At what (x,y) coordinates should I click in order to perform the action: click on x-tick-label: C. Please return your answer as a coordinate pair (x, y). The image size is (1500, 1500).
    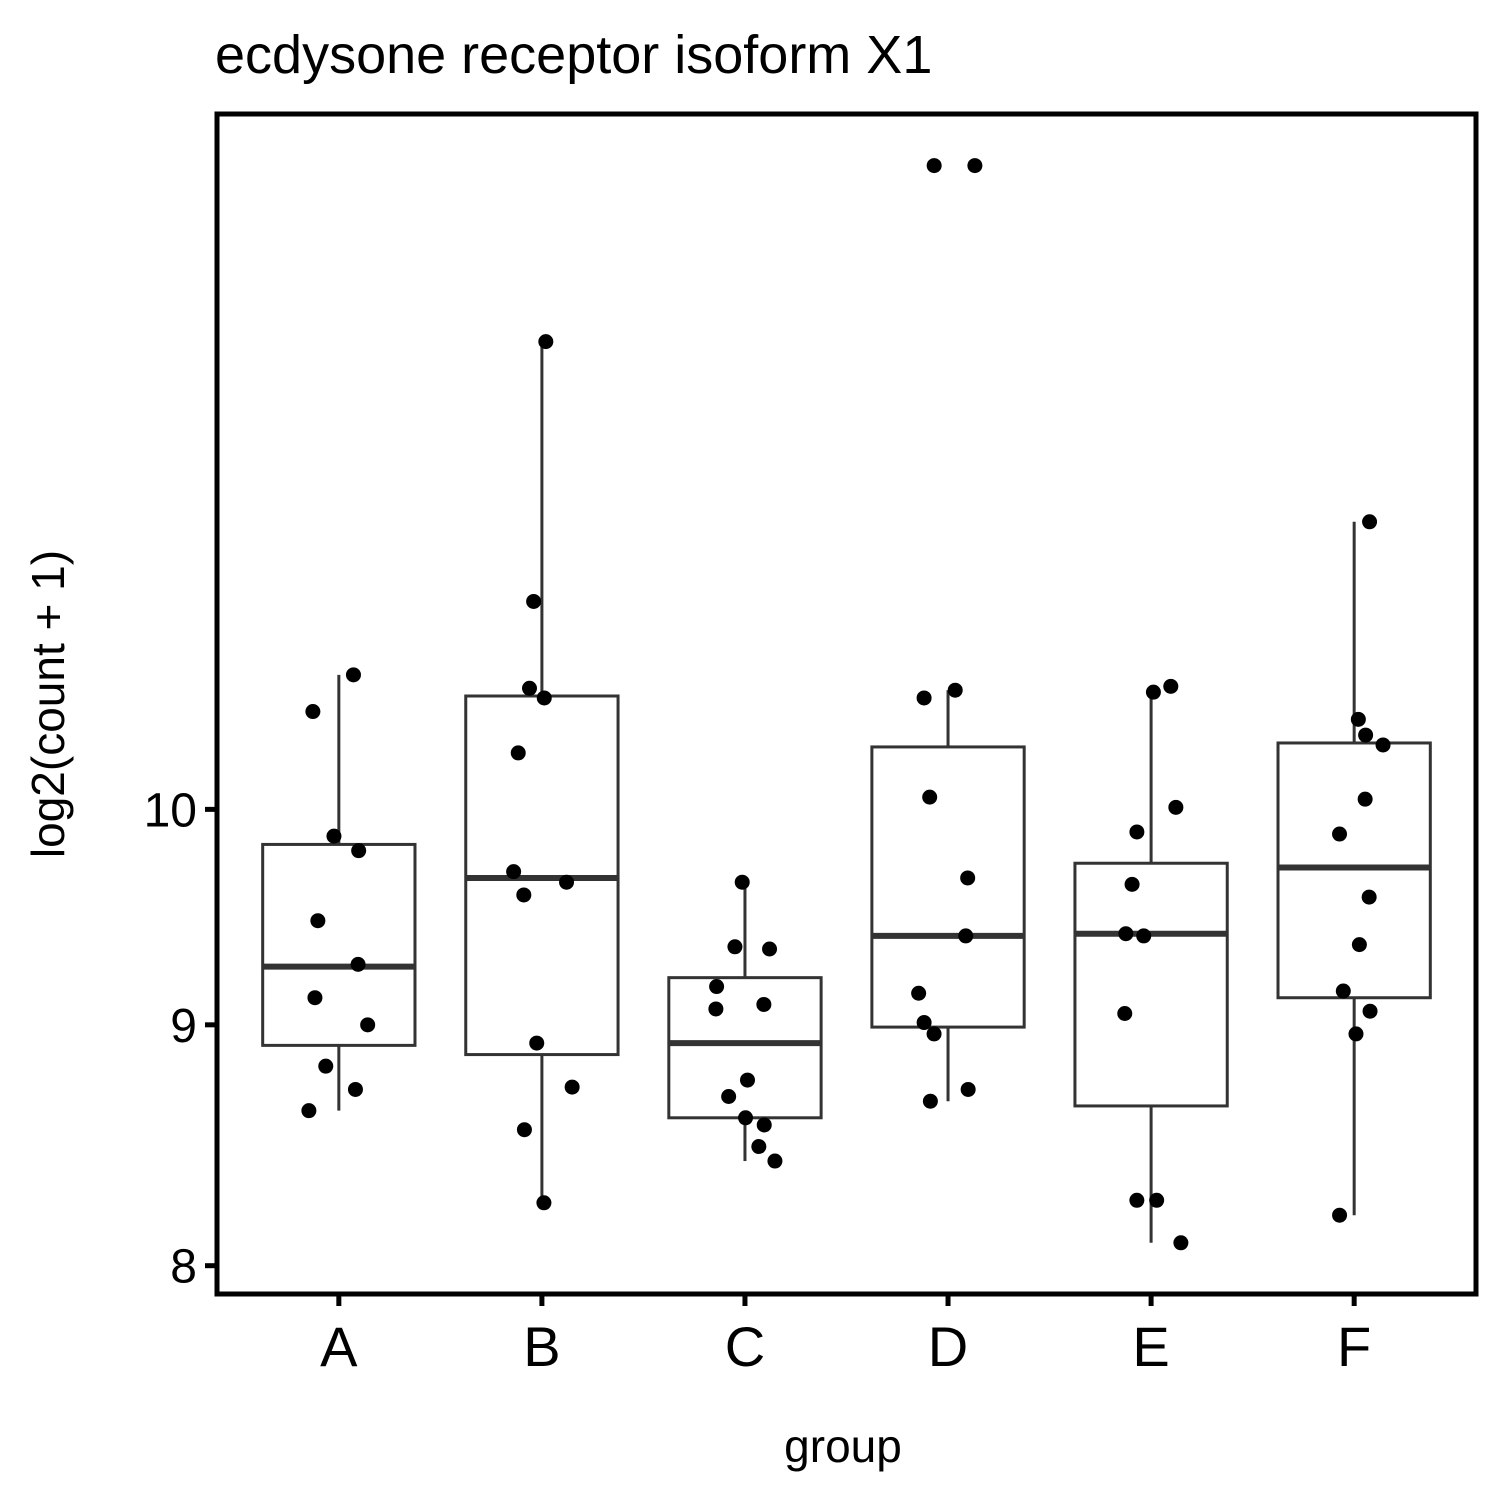
    Looking at the image, I should click on (745, 1346).